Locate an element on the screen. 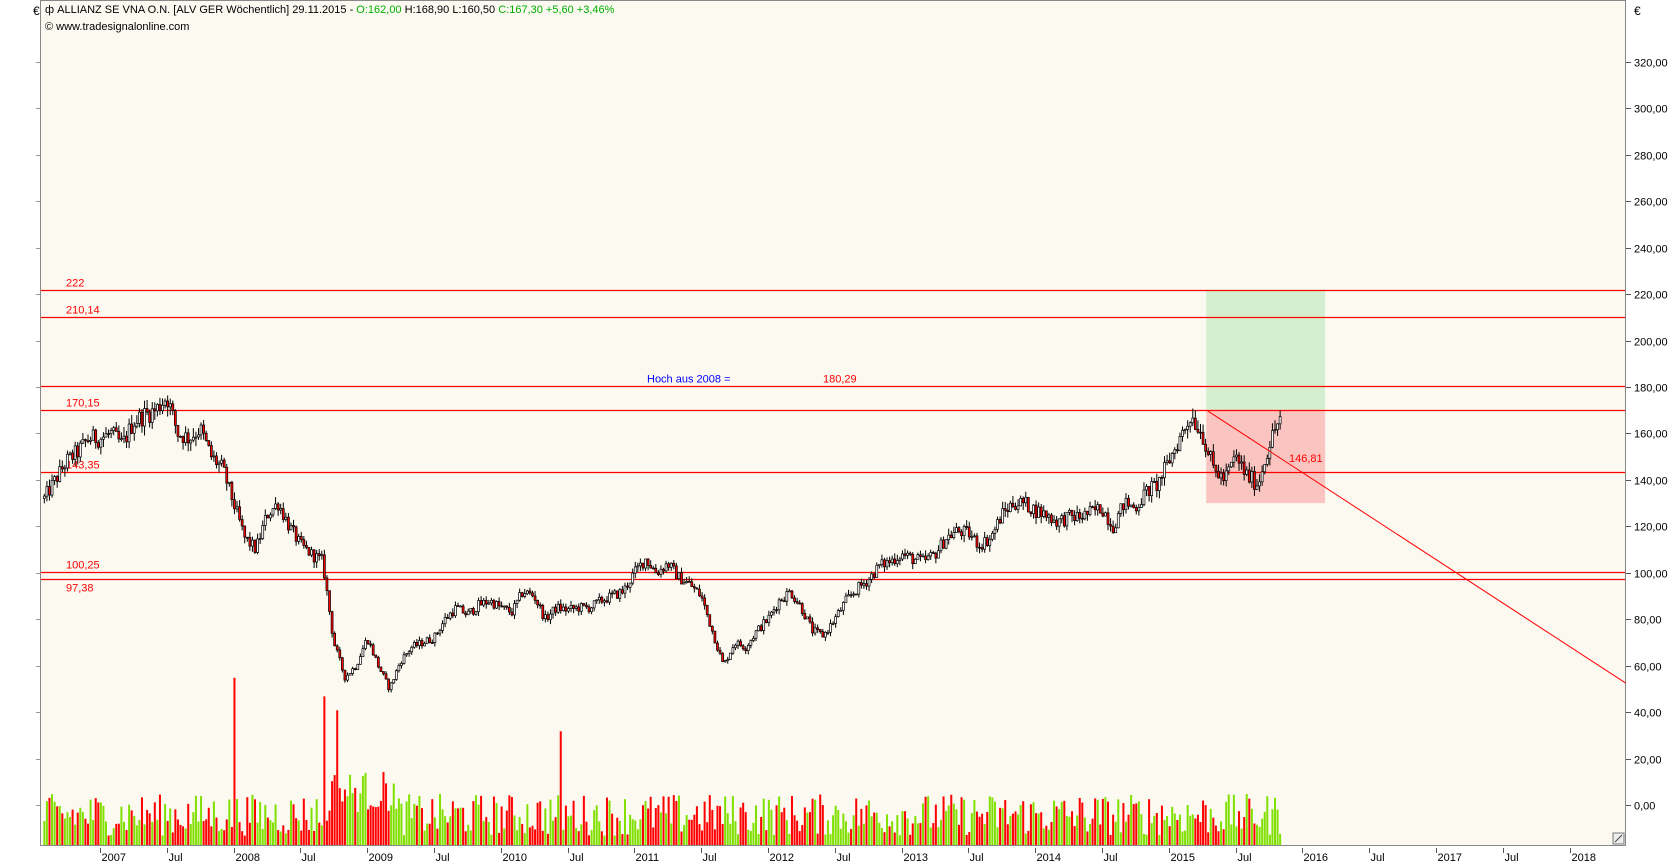 This screenshot has width=1678, height=864. y-tick-label: 20,00 is located at coordinates (1648, 761).